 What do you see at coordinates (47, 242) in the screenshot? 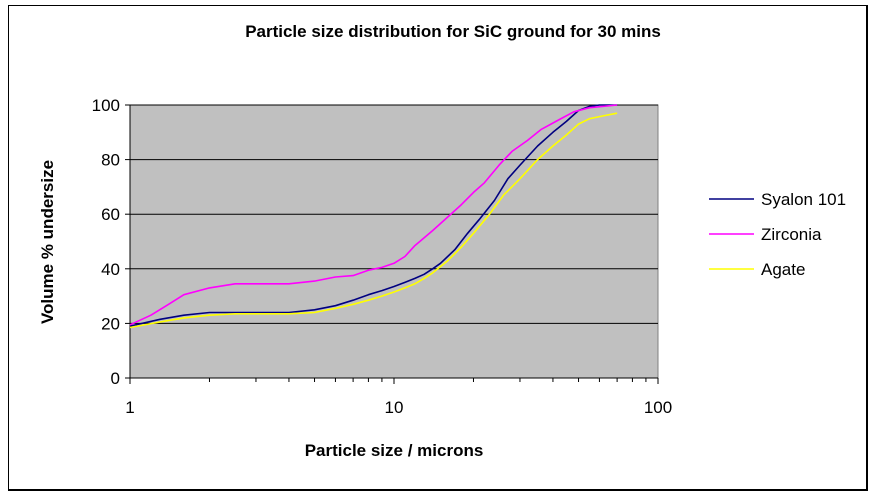
I see `y-axis-label: Volume % undersize` at bounding box center [47, 242].